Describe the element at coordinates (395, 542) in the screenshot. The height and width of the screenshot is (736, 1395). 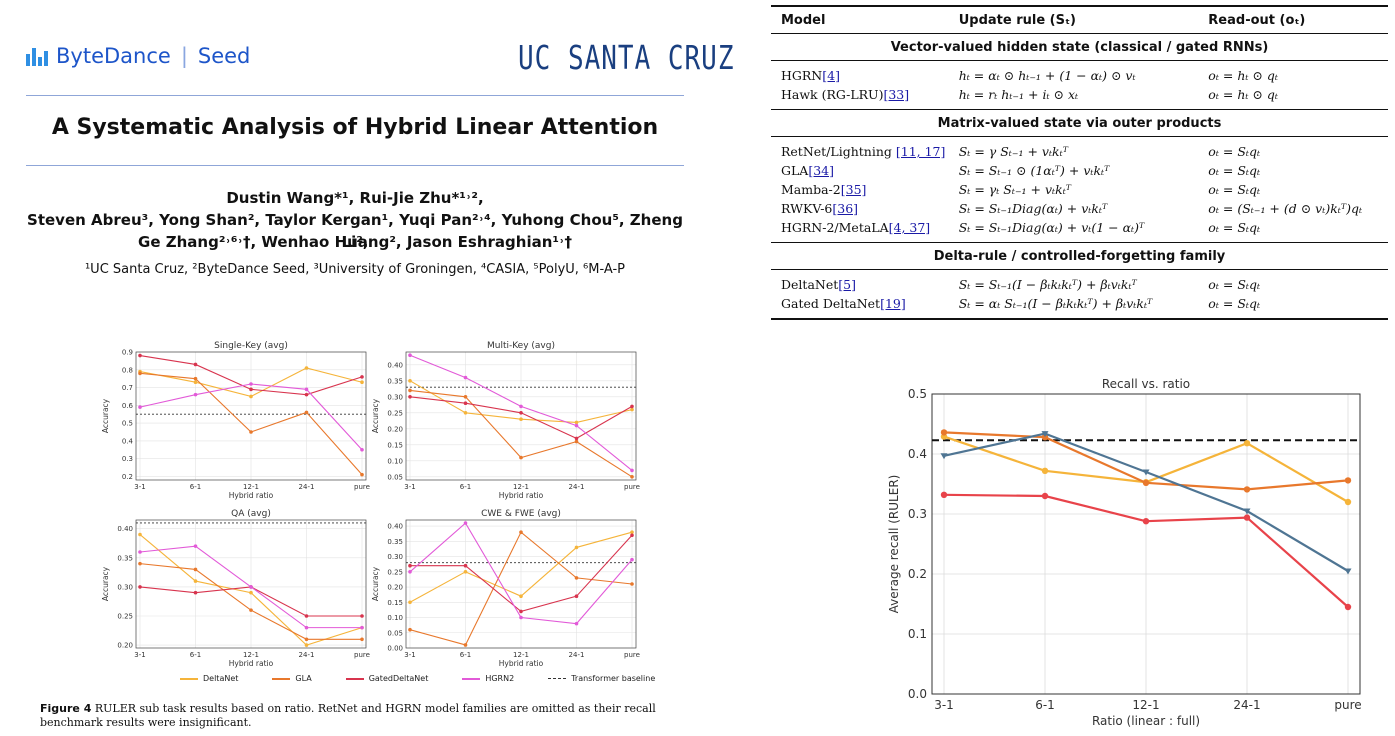
I see `y-tick-label: 0.35` at that location.